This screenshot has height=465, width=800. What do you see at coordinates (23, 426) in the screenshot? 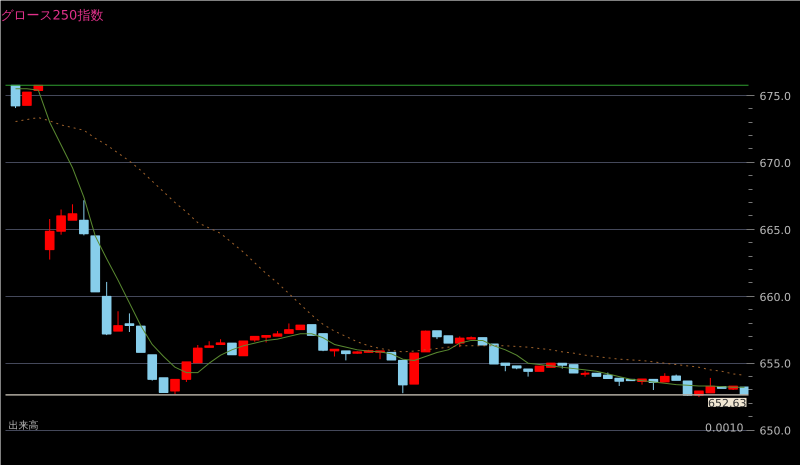
I see `annotation: 出来高` at bounding box center [23, 426].